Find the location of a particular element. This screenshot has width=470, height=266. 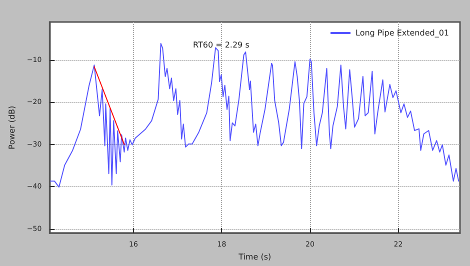

x-axis-title: Time (s) is located at coordinates (255, 257).